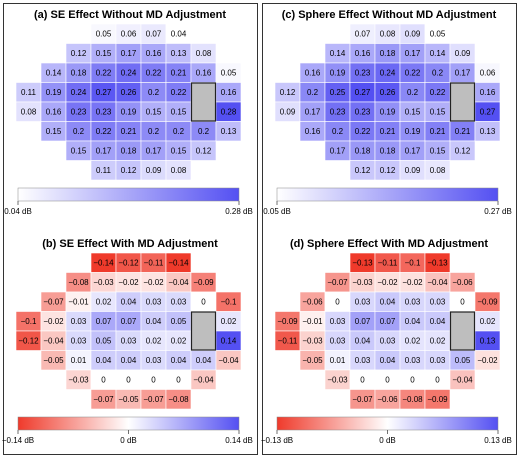 The width and height of the screenshot is (520, 458). What do you see at coordinates (78, 301) in the screenshot?
I see `cell-label: −0.01` at bounding box center [78, 301].